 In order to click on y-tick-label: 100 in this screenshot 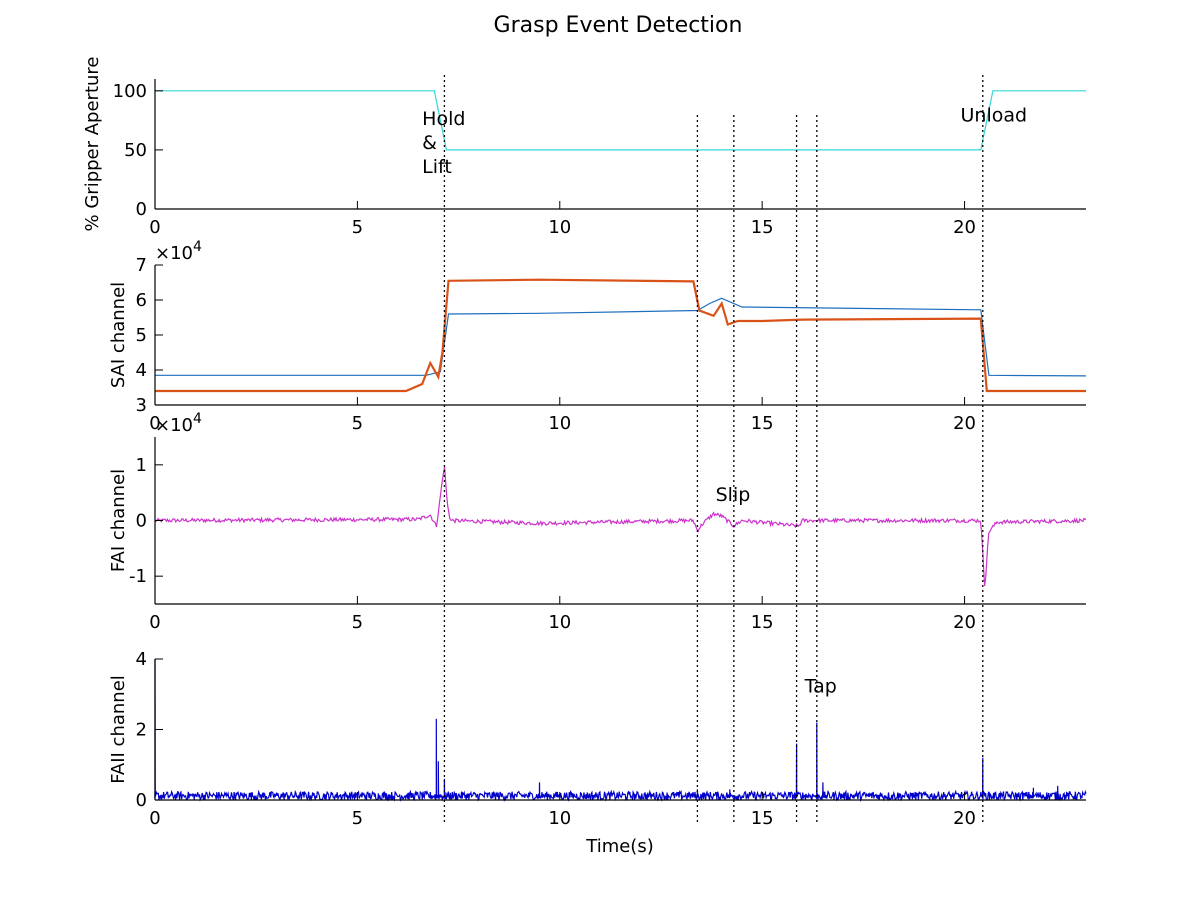, I will do `click(130, 91)`.